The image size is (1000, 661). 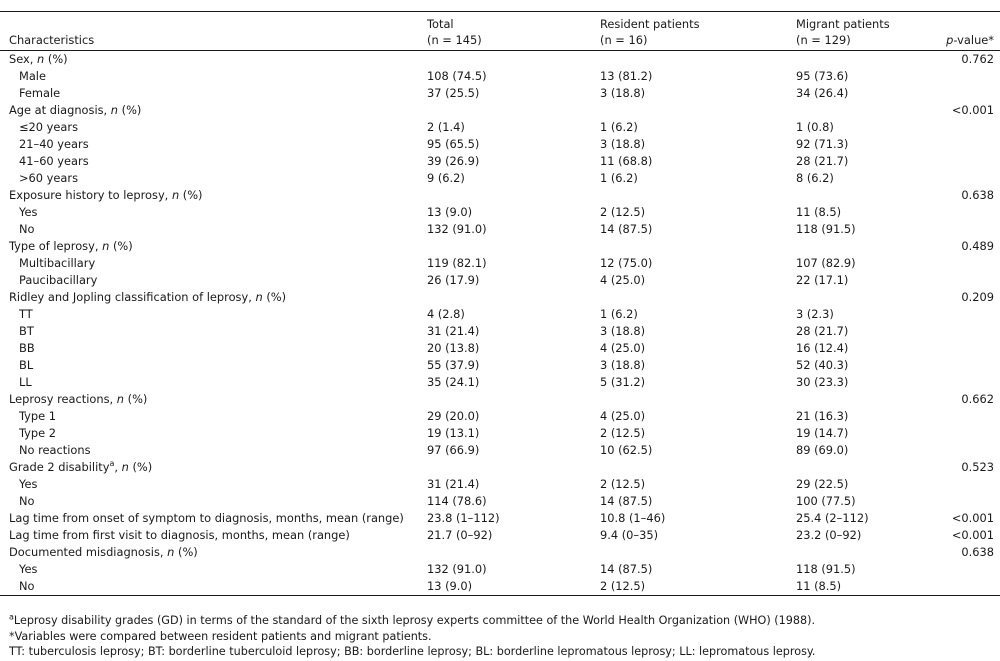 What do you see at coordinates (822, 76) in the screenshot?
I see `cell-migrant: 95 (73.6)` at bounding box center [822, 76].